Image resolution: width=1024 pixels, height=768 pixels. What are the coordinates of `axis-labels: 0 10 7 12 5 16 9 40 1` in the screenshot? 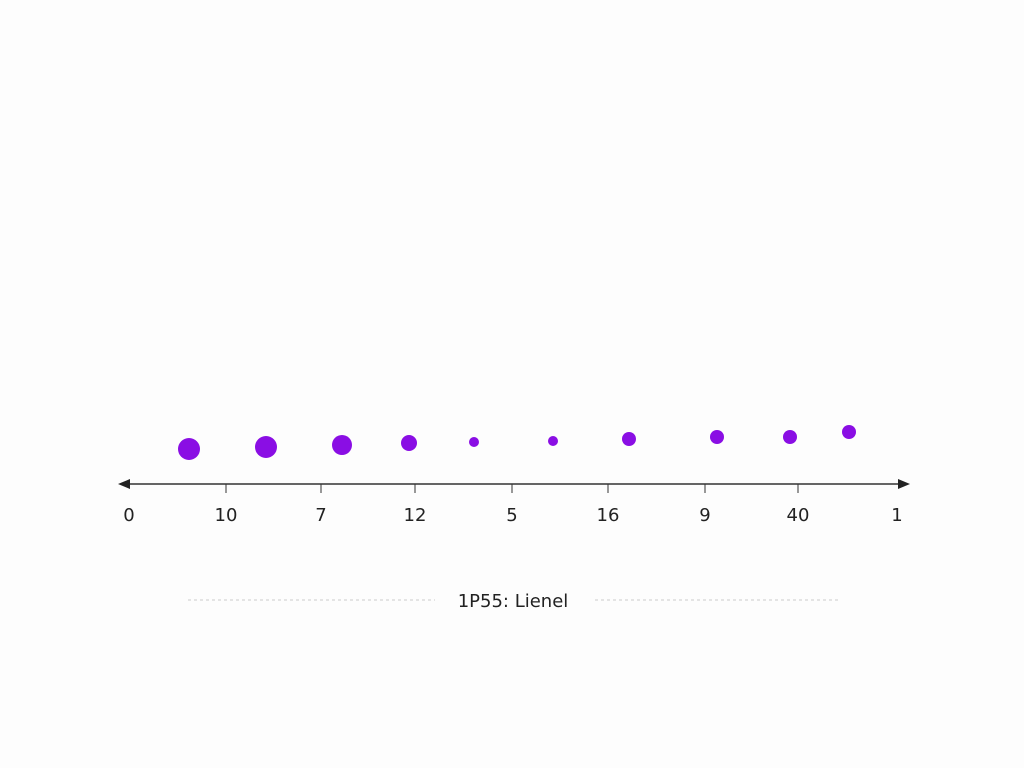 It's located at (512, 515).